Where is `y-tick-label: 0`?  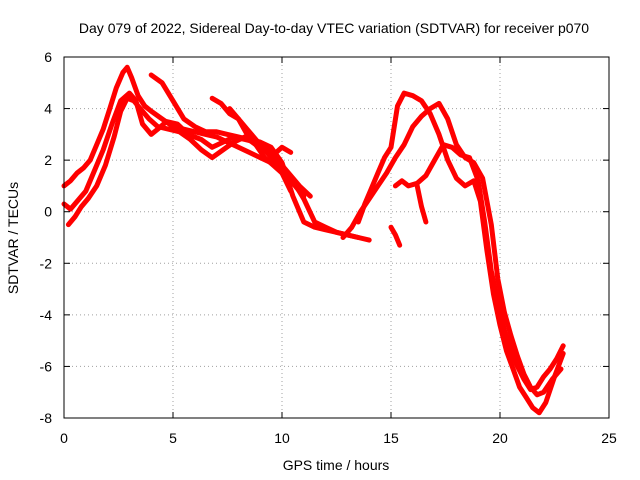 y-tick-label: 0 is located at coordinates (48, 212).